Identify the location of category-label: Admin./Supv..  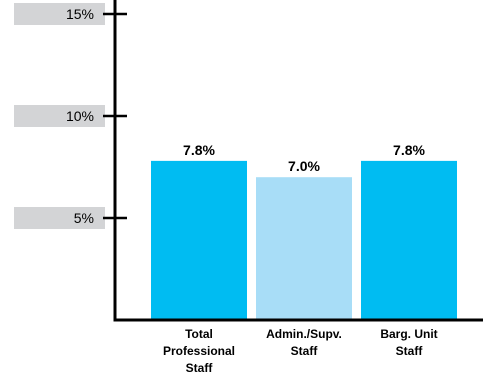
(304, 334).